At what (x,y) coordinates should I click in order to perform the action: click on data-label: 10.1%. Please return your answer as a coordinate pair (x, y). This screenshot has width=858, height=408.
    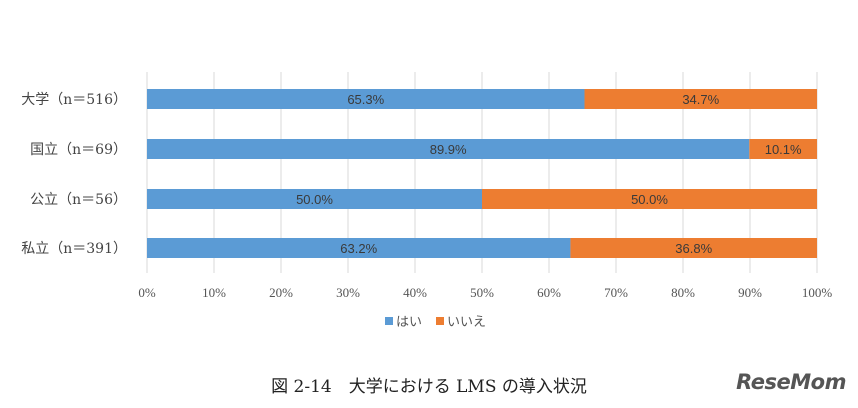
    Looking at the image, I should click on (783, 149).